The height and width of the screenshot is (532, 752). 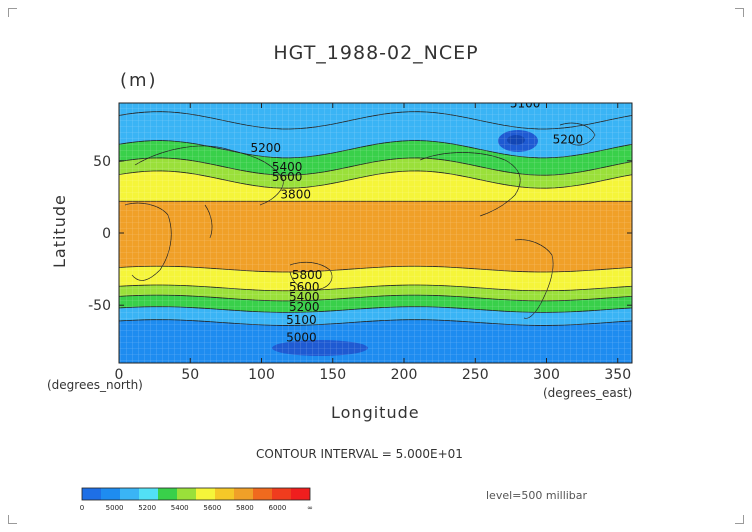 What do you see at coordinates (287, 177) in the screenshot?
I see `contour-label-4: 5600` at bounding box center [287, 177].